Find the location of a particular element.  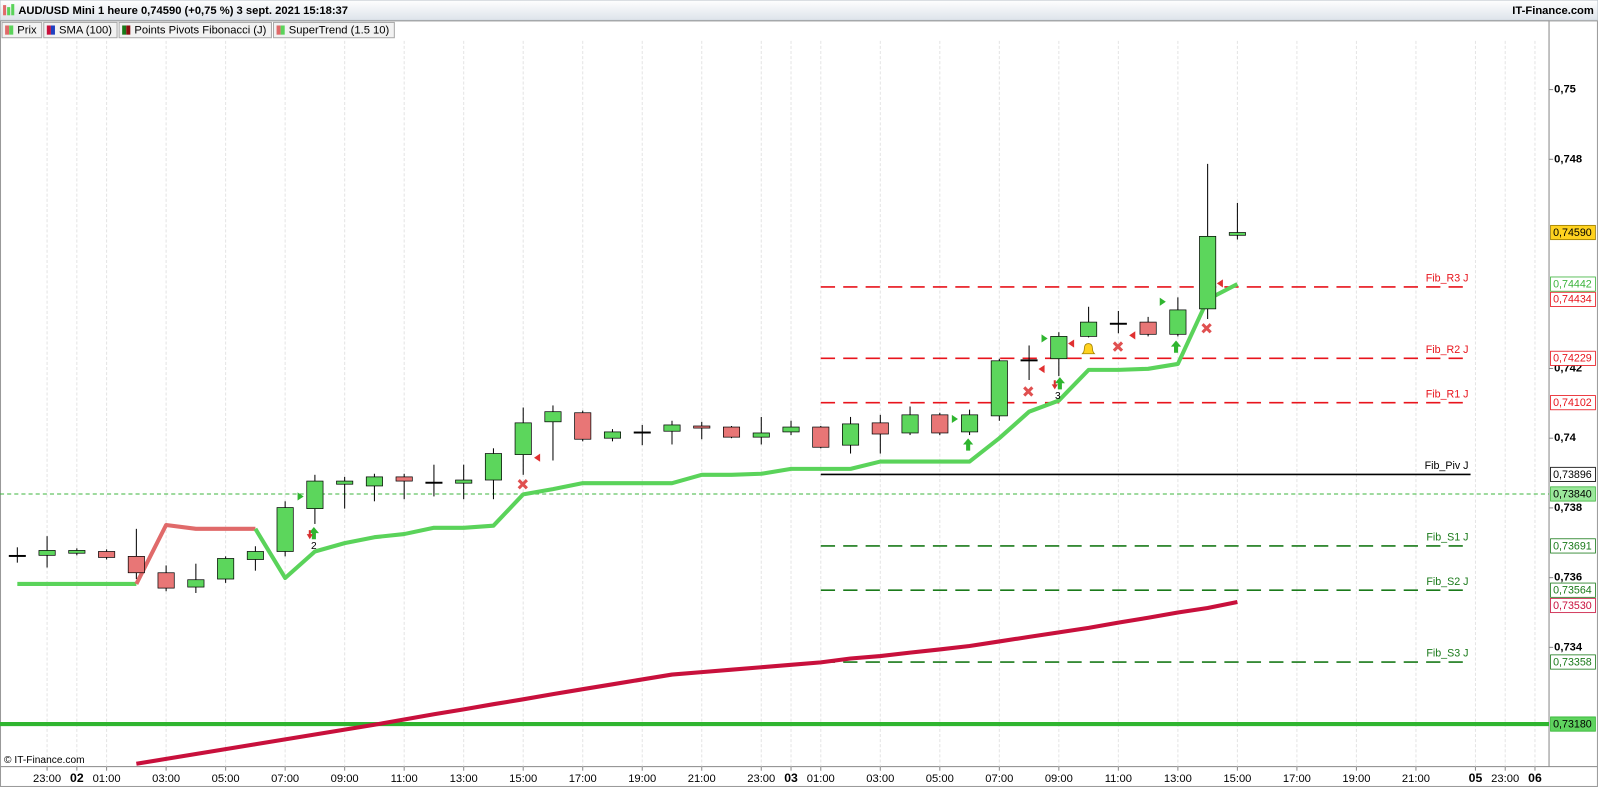

pivot-label: Fib_R3 J is located at coordinates (1447, 279).